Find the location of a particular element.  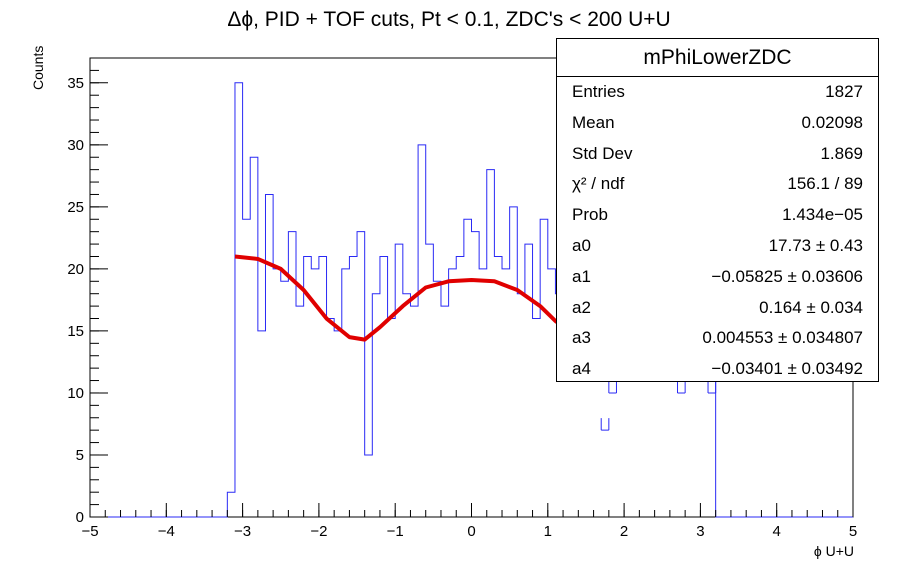

stats-value: −0.05825 ± 0.03606 is located at coordinates (787, 276).